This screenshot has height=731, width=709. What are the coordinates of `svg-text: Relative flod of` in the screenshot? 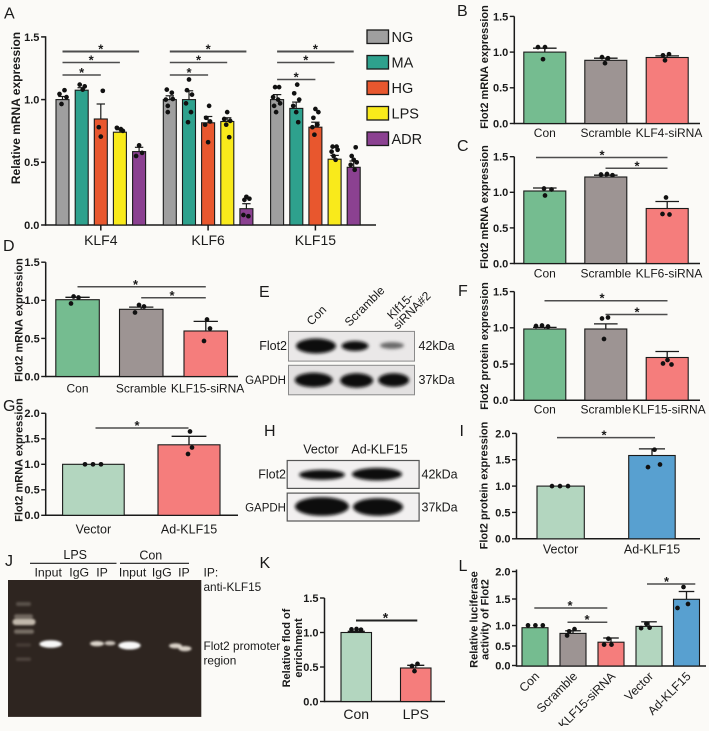 It's located at (287, 647).